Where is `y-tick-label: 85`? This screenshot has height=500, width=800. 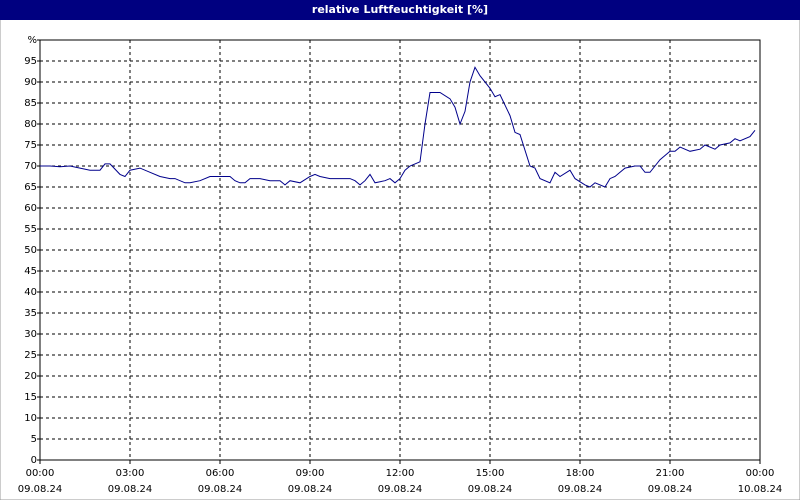 y-tick-label: 85 is located at coordinates (30, 103).